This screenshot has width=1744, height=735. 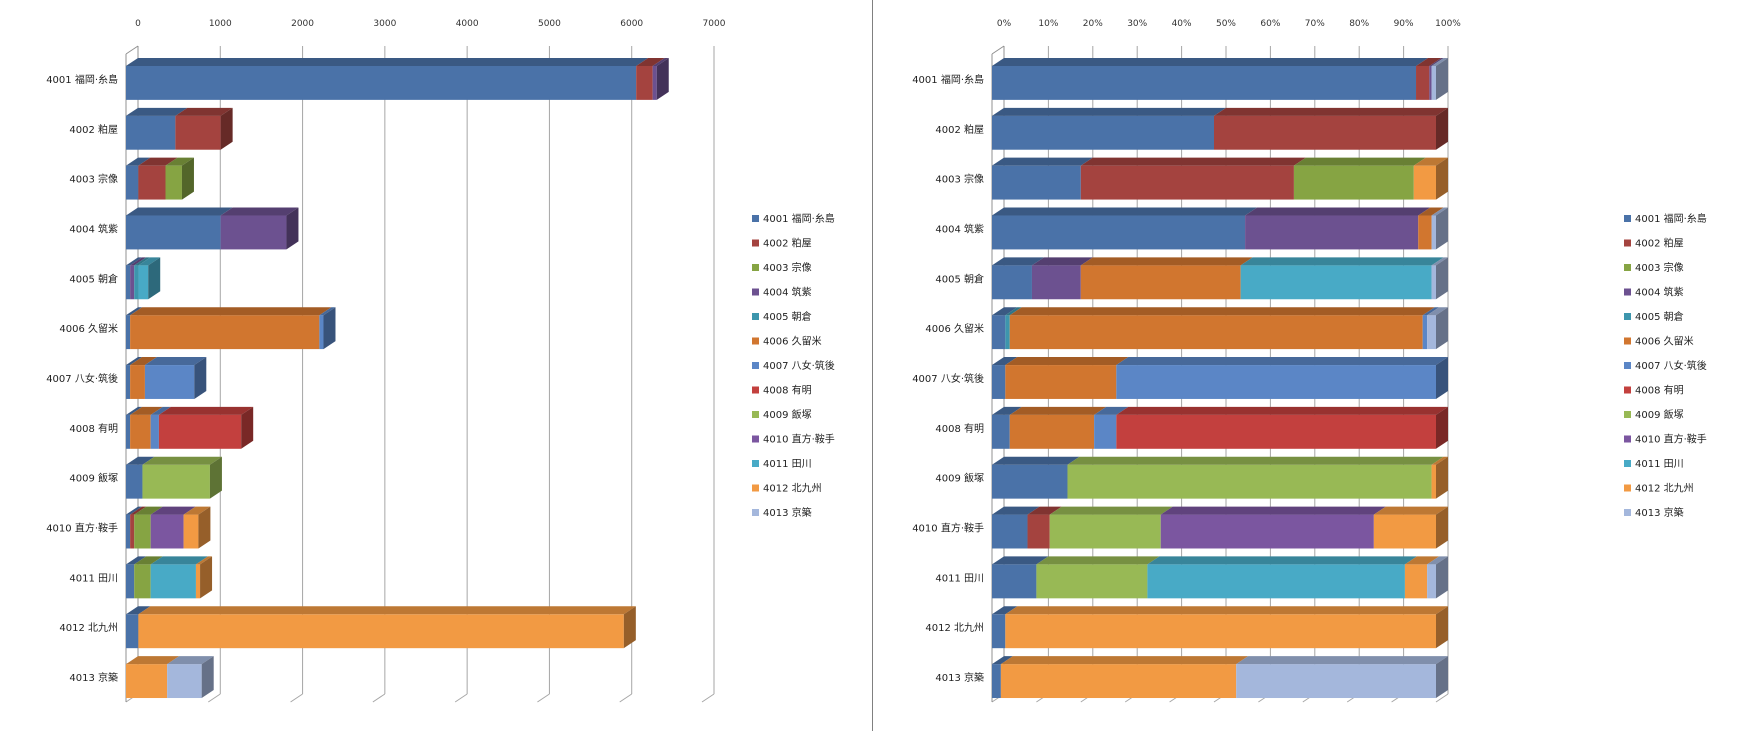 I want to click on x-tick-label: 4000, so click(x=467, y=24).